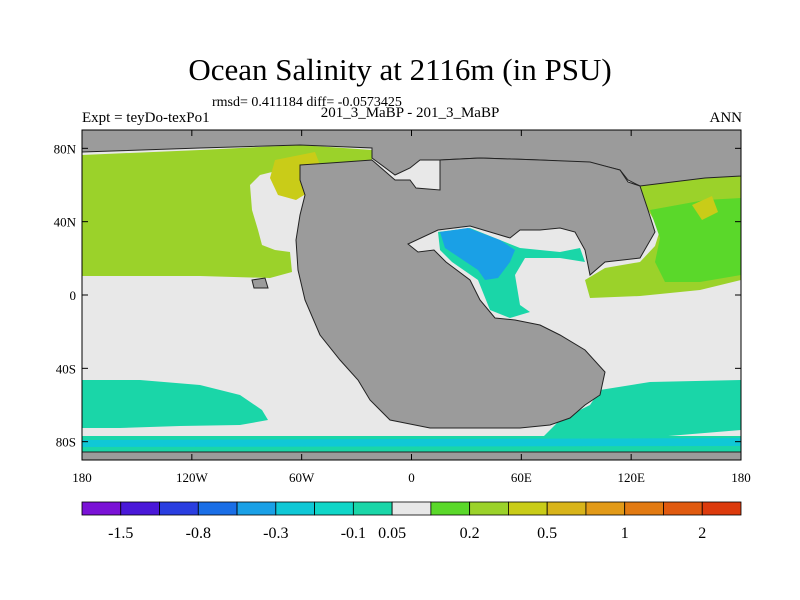 The height and width of the screenshot is (600, 800). I want to click on antarctic-edge-cyan, so click(411, 450).